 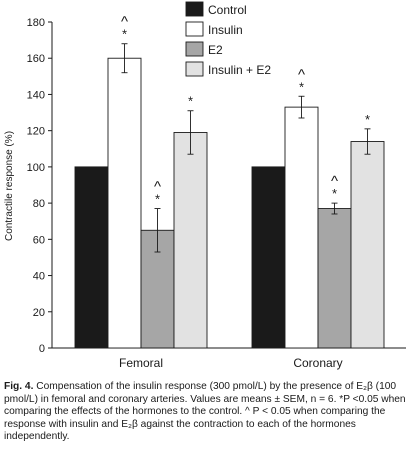 I want to click on y-tick-label: 60, so click(x=39, y=240).